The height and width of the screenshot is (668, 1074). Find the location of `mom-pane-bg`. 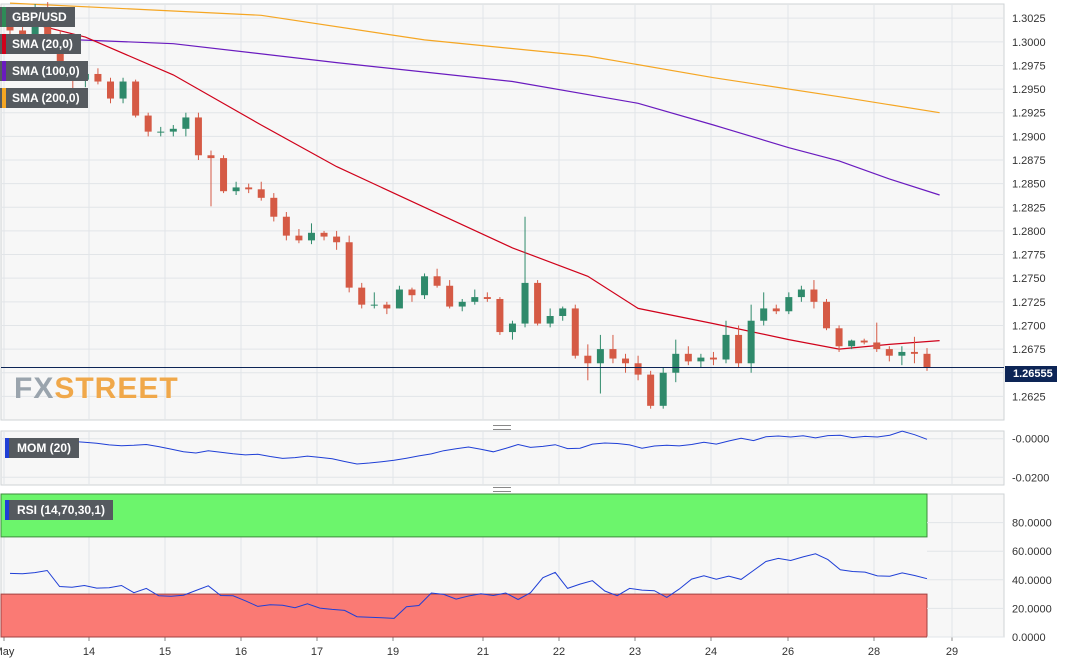

mom-pane-bg is located at coordinates (502, 458).